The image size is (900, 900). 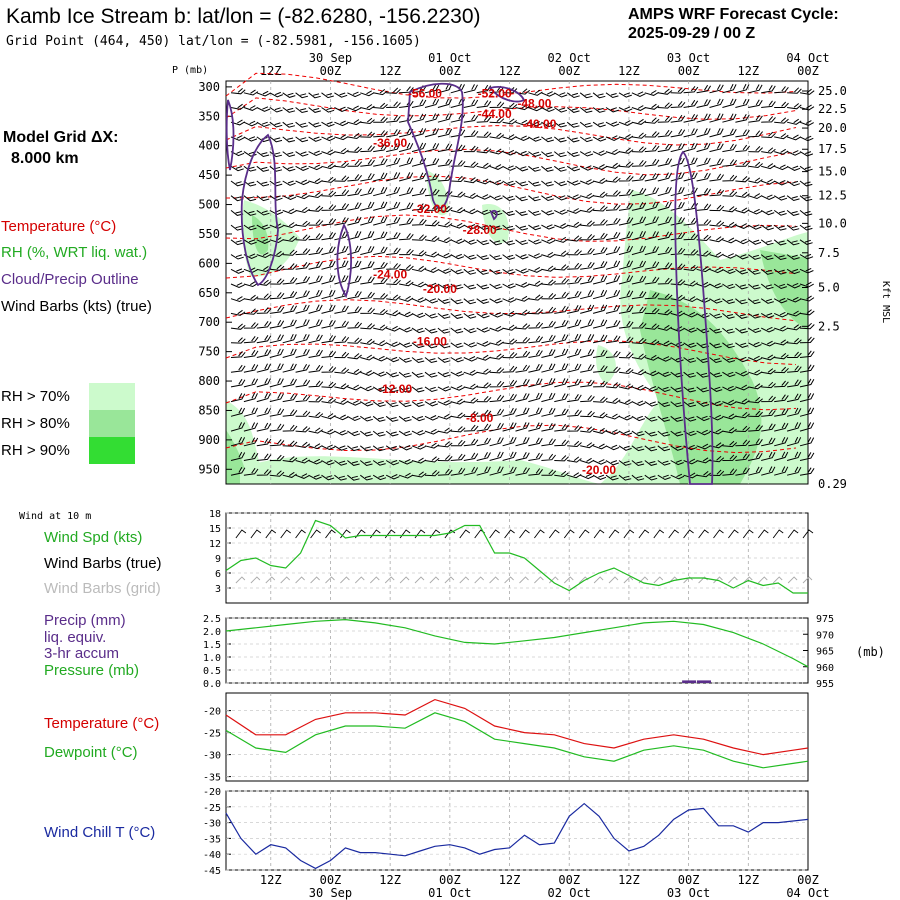 I want to click on wind-chill-tick-label: -45, so click(x=212, y=871).